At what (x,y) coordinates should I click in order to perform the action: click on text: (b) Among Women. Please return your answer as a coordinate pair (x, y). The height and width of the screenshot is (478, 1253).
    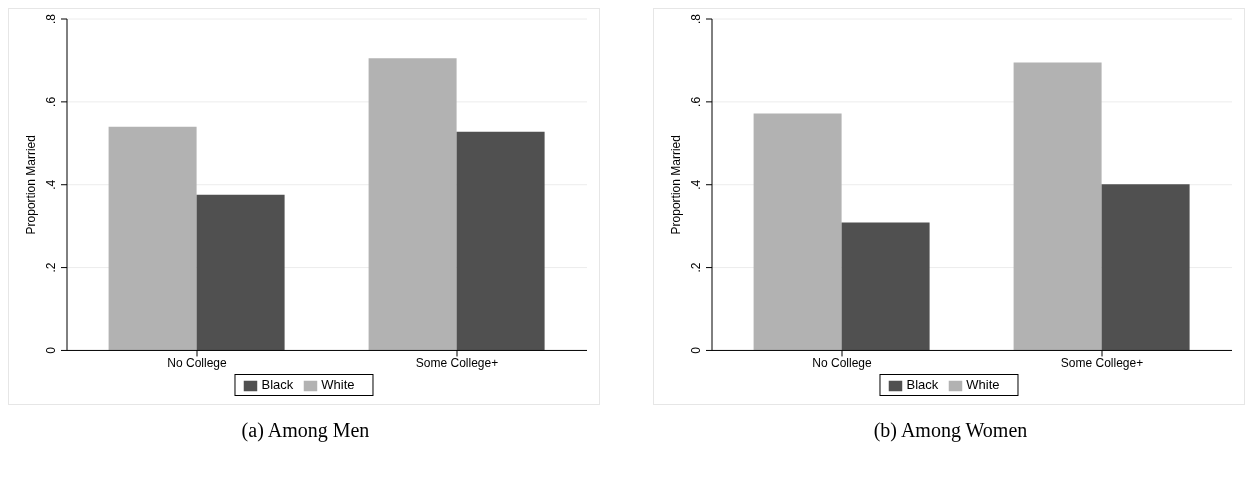
    Looking at the image, I should click on (950, 430).